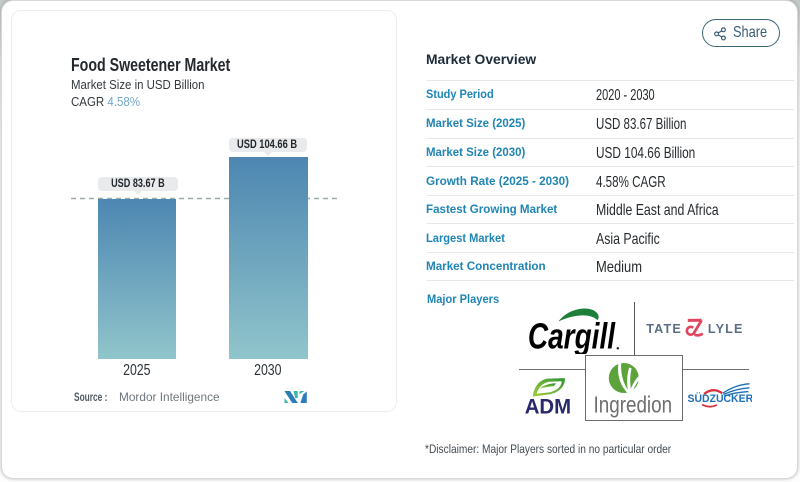 Image resolution: width=800 pixels, height=482 pixels. What do you see at coordinates (664, 328) in the screenshot?
I see `svg-text: TATE` at bounding box center [664, 328].